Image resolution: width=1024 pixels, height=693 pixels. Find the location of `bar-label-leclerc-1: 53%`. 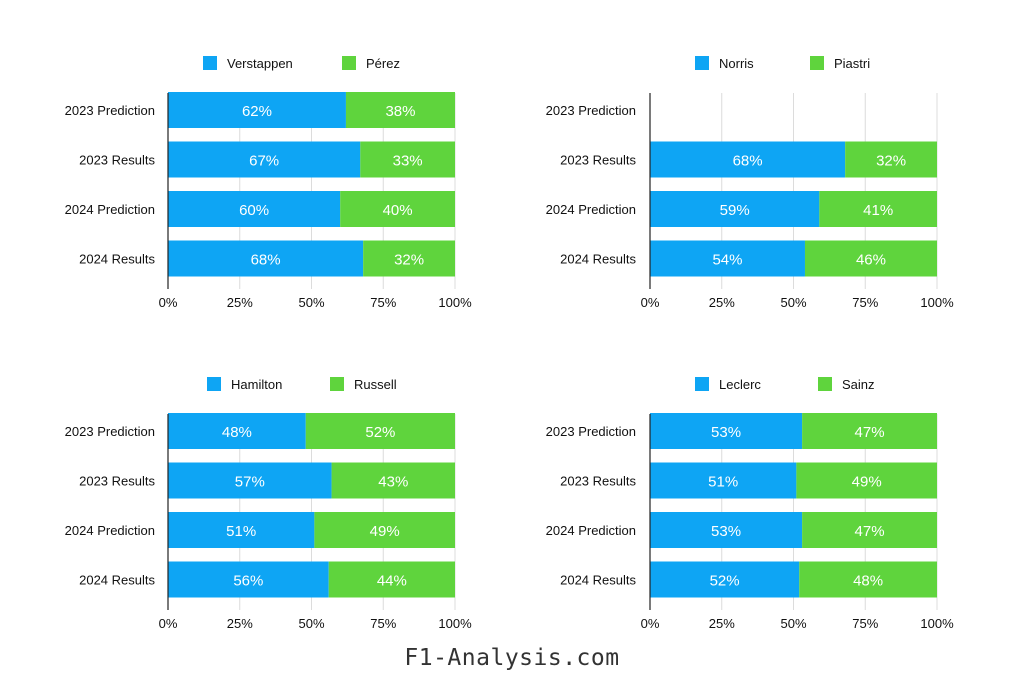

bar-label-leclerc-1: 53% is located at coordinates (726, 432).